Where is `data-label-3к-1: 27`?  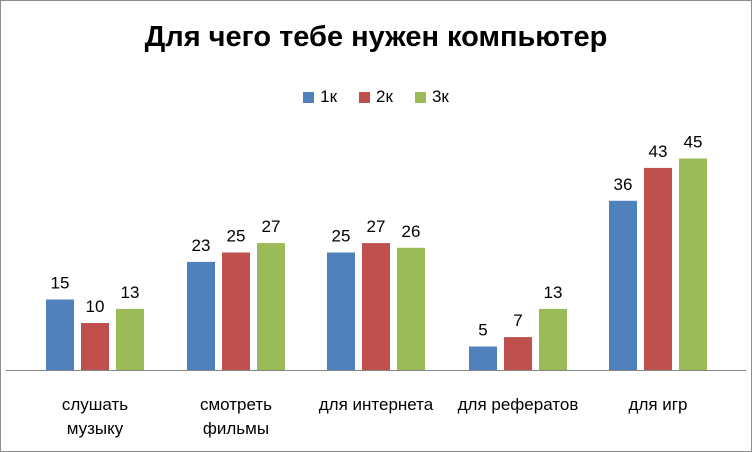
data-label-3к-1: 27 is located at coordinates (271, 226).